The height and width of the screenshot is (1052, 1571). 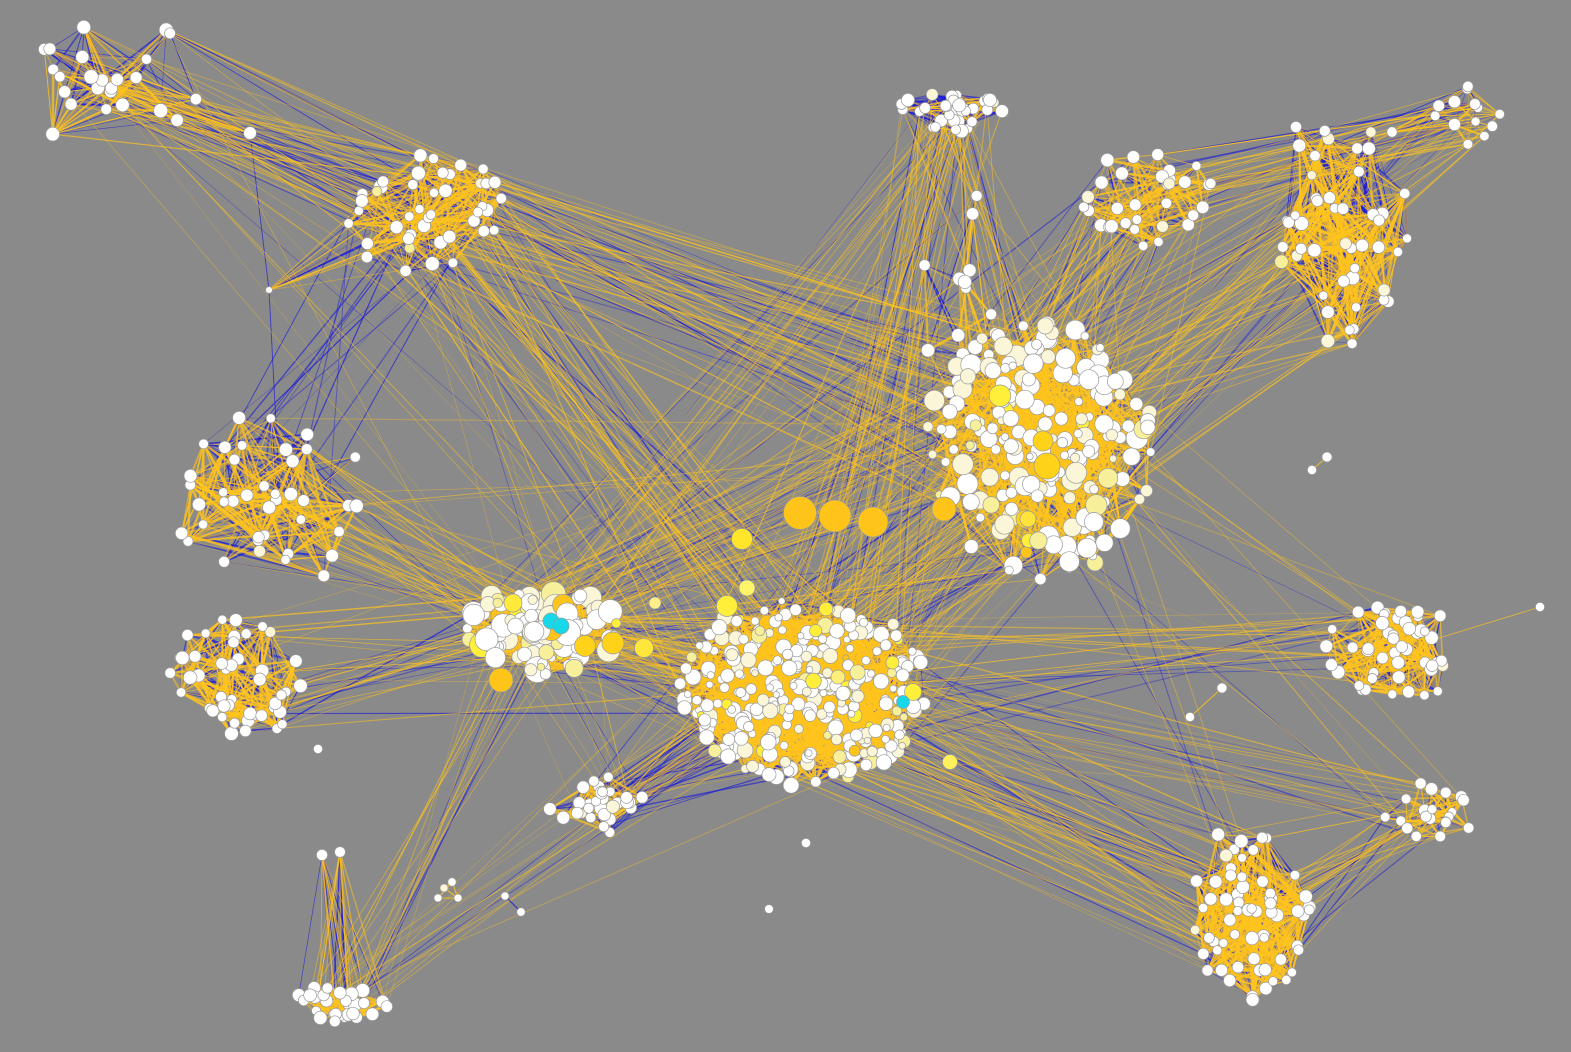 I want to click on isolated-node, so click(x=452, y=882).